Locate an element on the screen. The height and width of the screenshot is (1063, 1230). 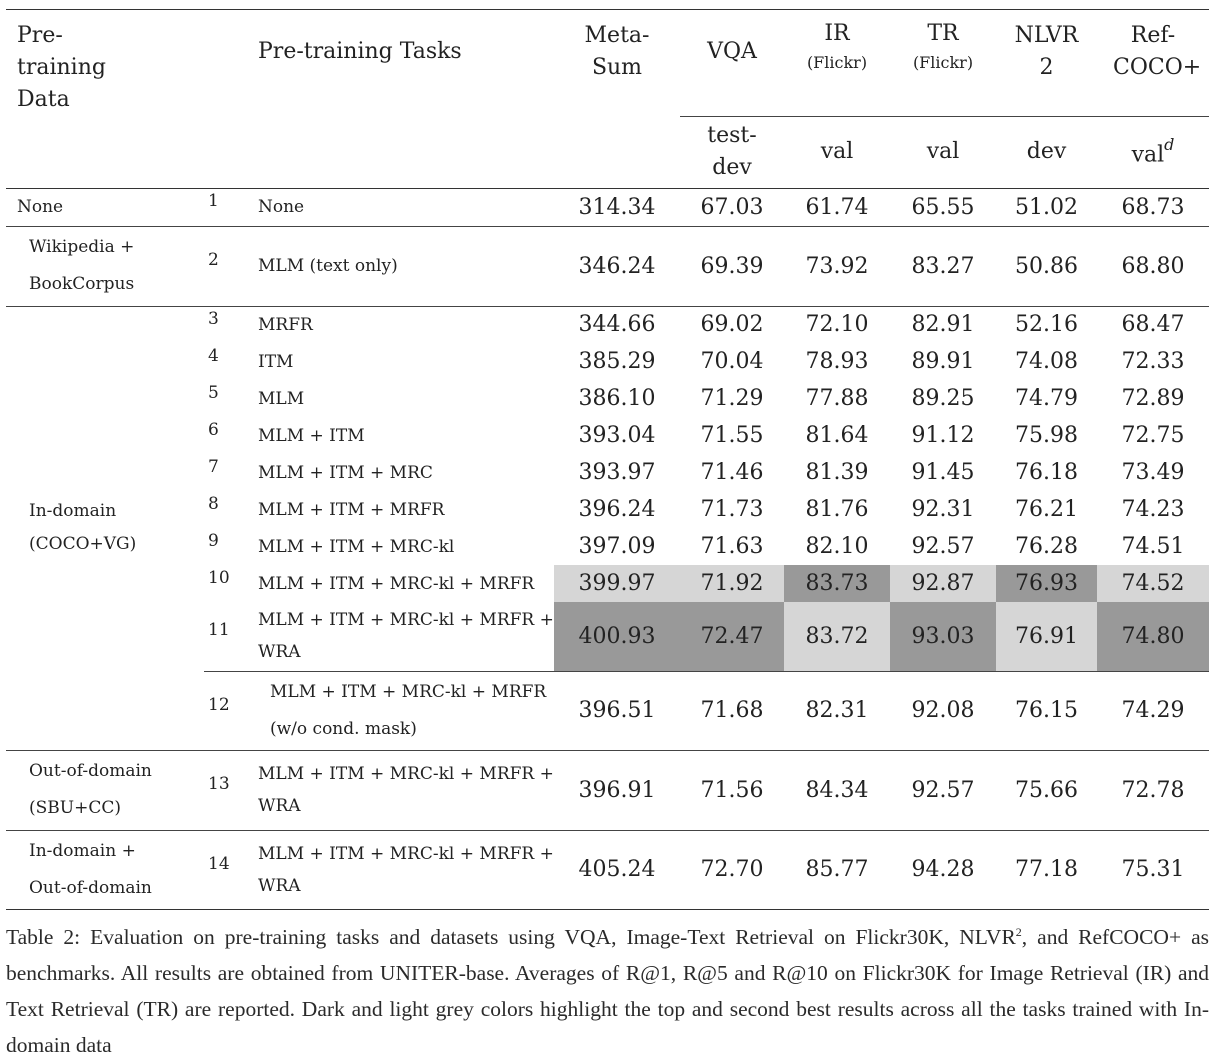
value-ir: 84.34 is located at coordinates (837, 789).